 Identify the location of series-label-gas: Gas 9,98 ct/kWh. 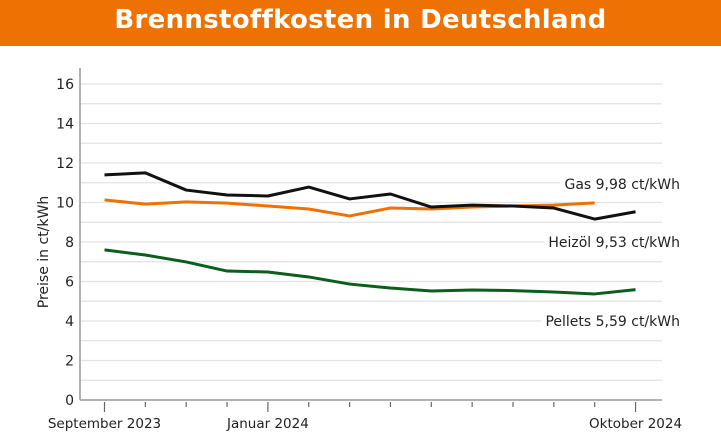
(622, 185).